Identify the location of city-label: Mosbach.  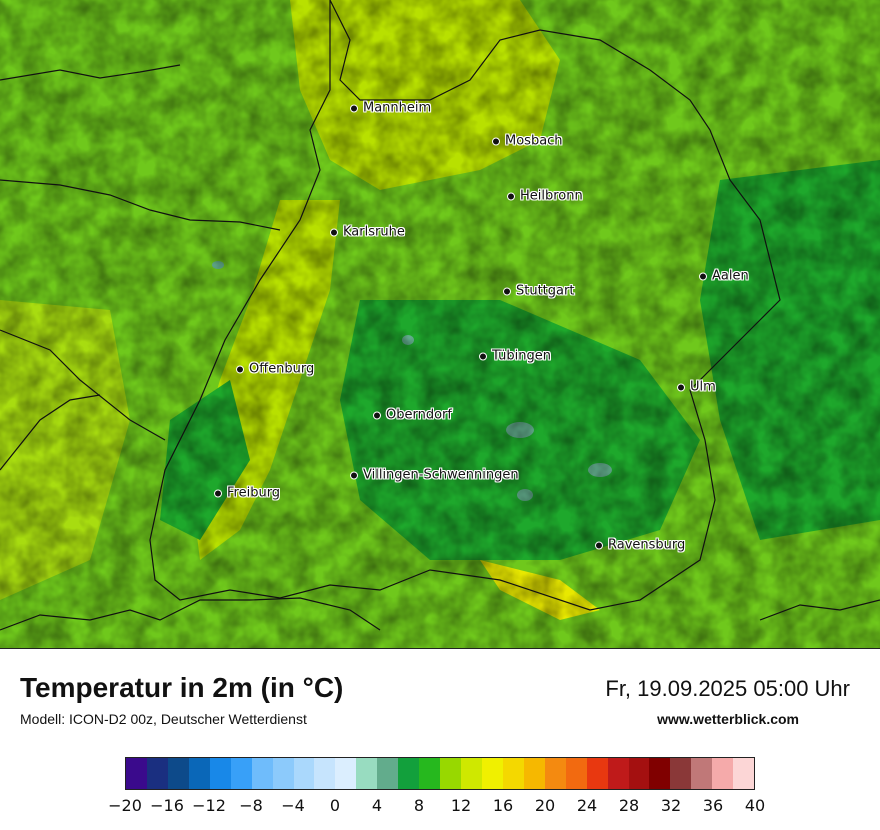
(534, 141).